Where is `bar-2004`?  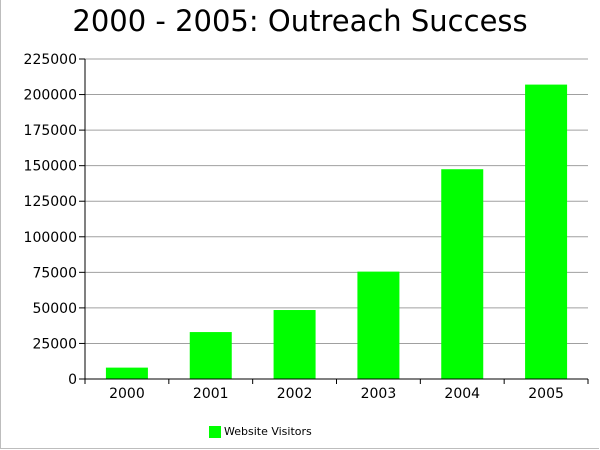 bar-2004 is located at coordinates (462, 274).